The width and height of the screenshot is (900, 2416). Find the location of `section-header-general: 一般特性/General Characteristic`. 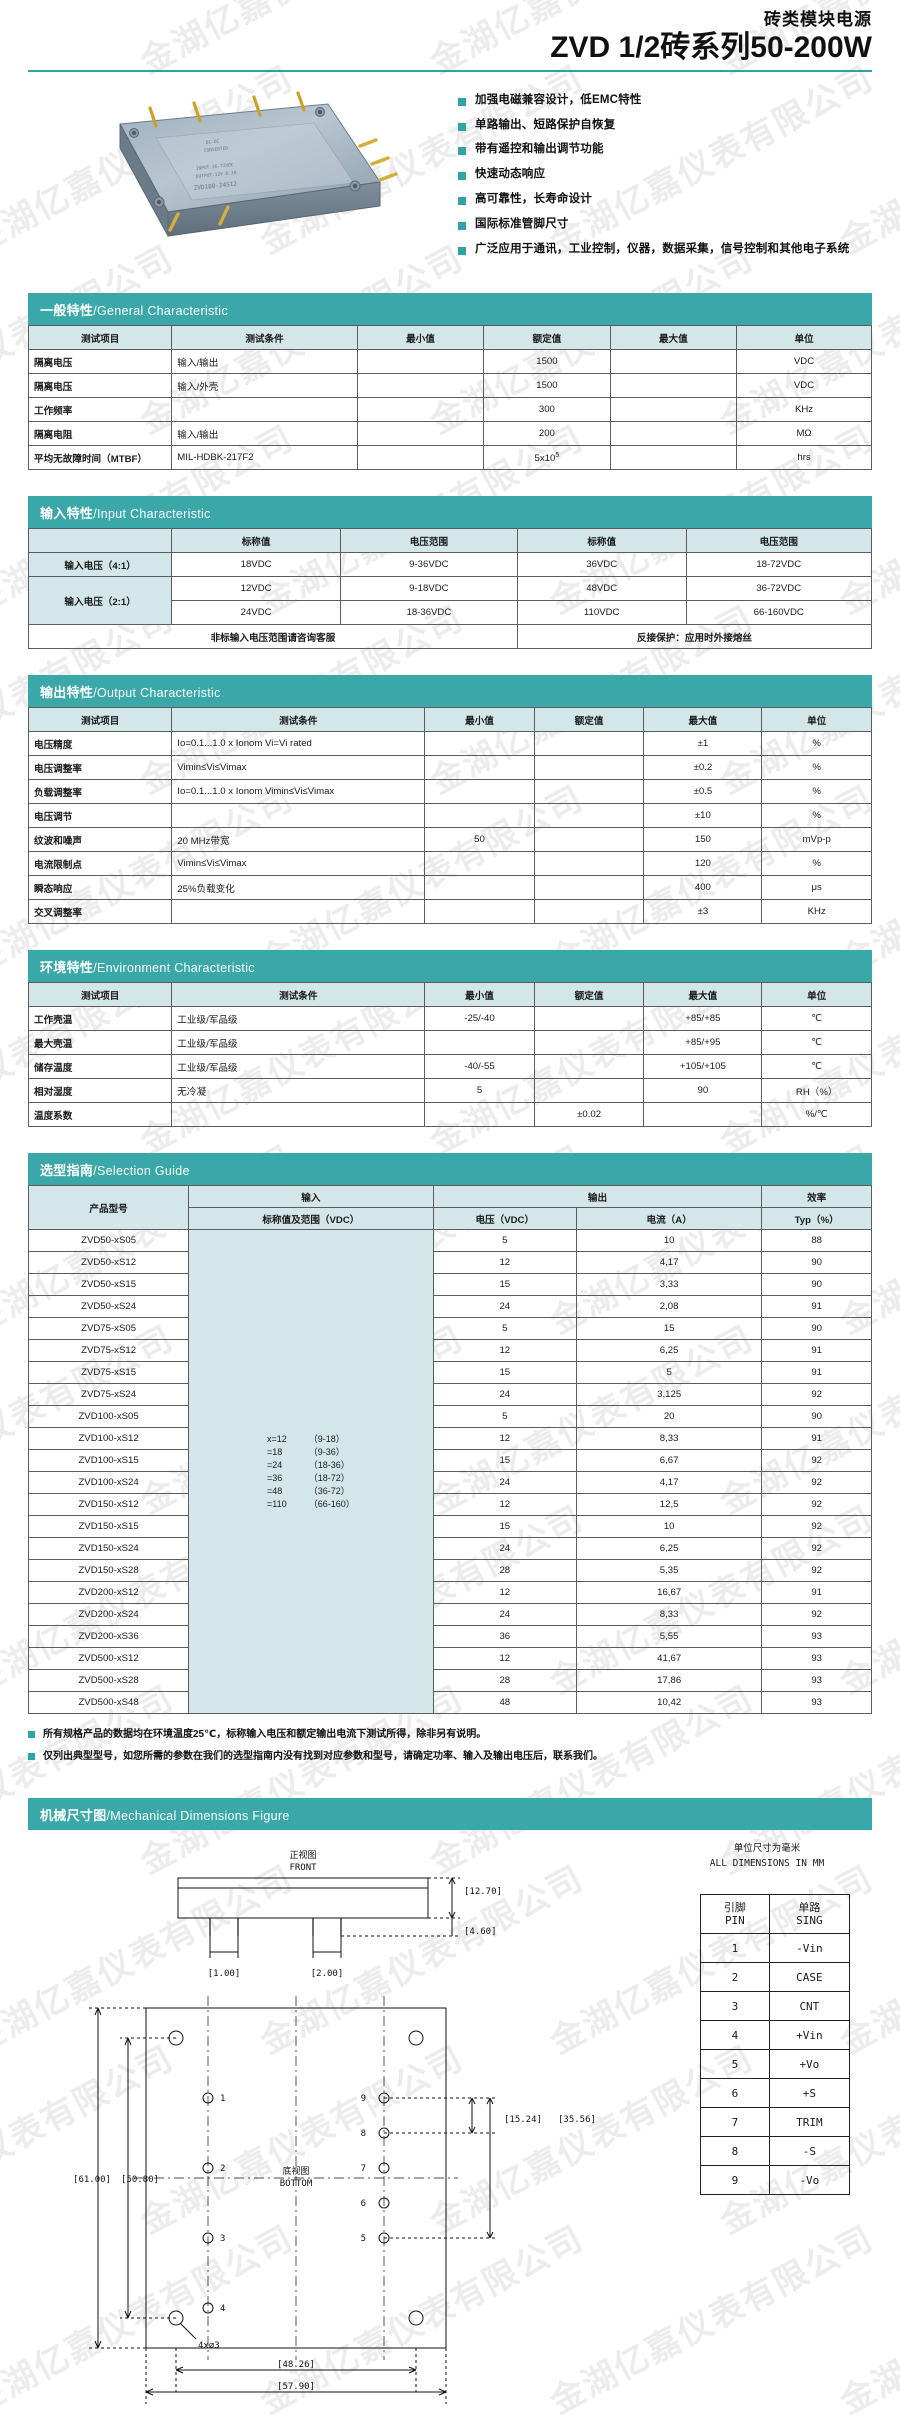

section-header-general: 一般特性/General Characteristic is located at coordinates (450, 309).